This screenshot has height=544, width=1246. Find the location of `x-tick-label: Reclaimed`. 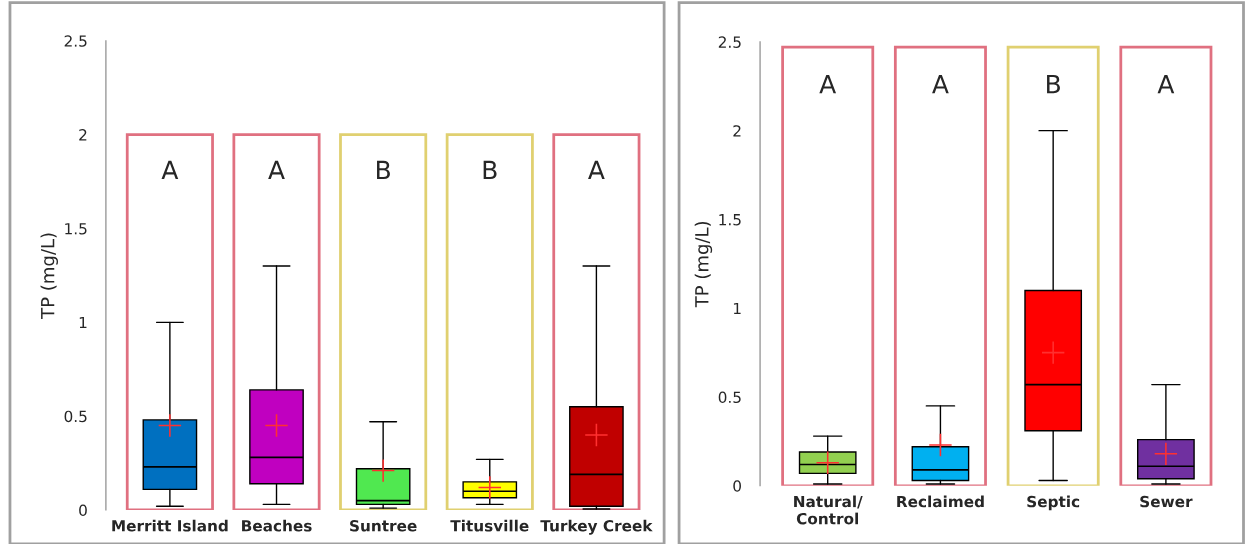

x-tick-label: Reclaimed is located at coordinates (940, 501).